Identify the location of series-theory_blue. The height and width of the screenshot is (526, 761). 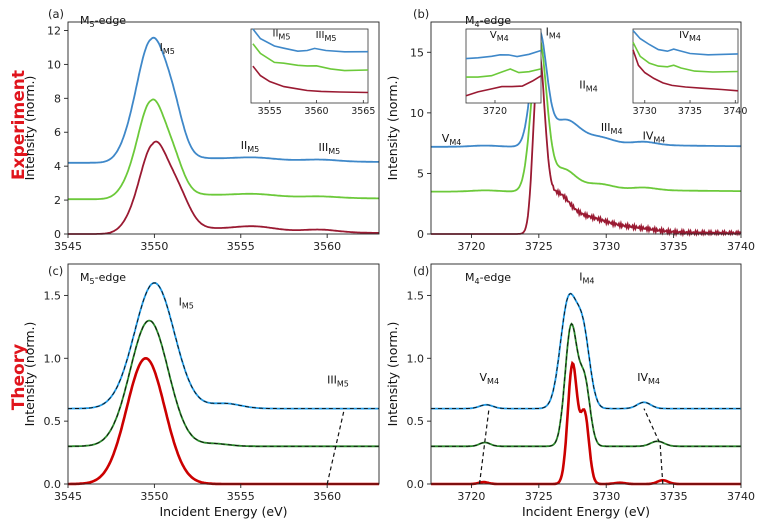
(223, 345).